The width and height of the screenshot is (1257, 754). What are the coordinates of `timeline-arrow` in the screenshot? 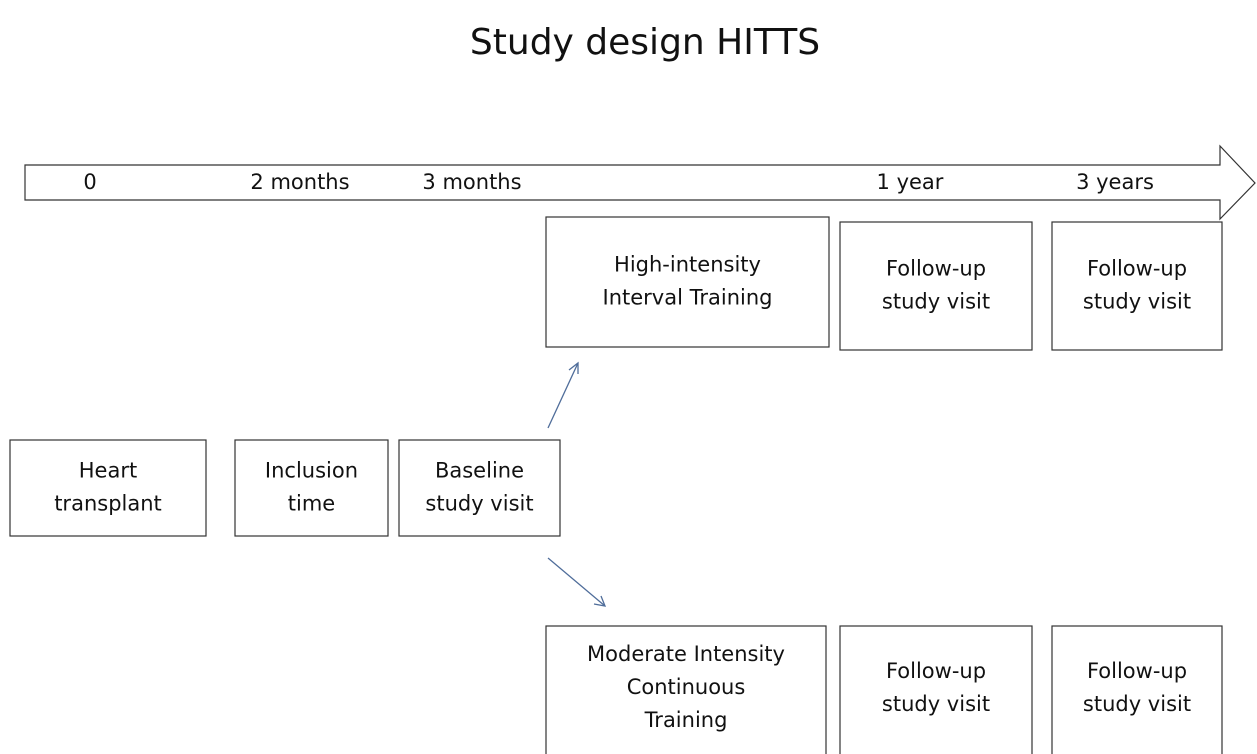 It's located at (640, 182).